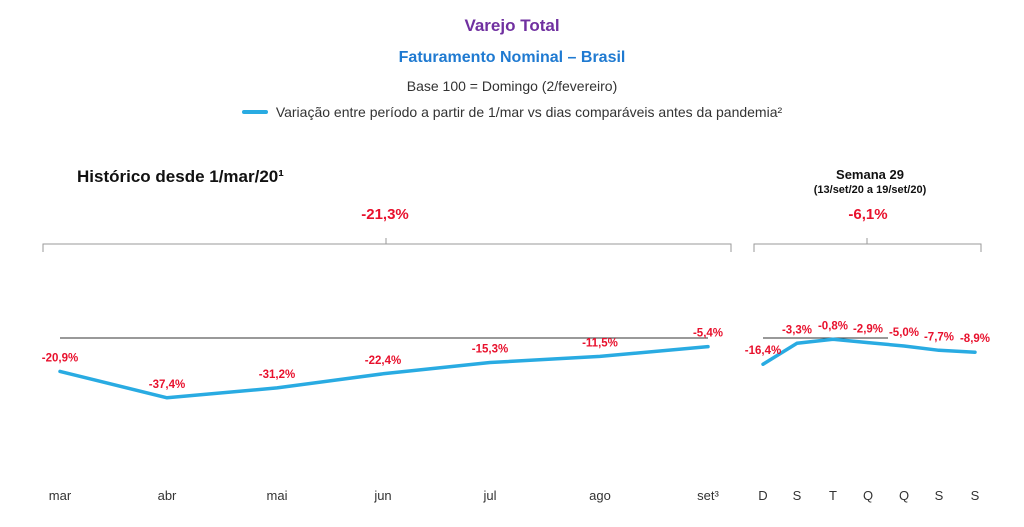 The width and height of the screenshot is (1024, 527). I want to click on week-tick-label: T, so click(833, 495).